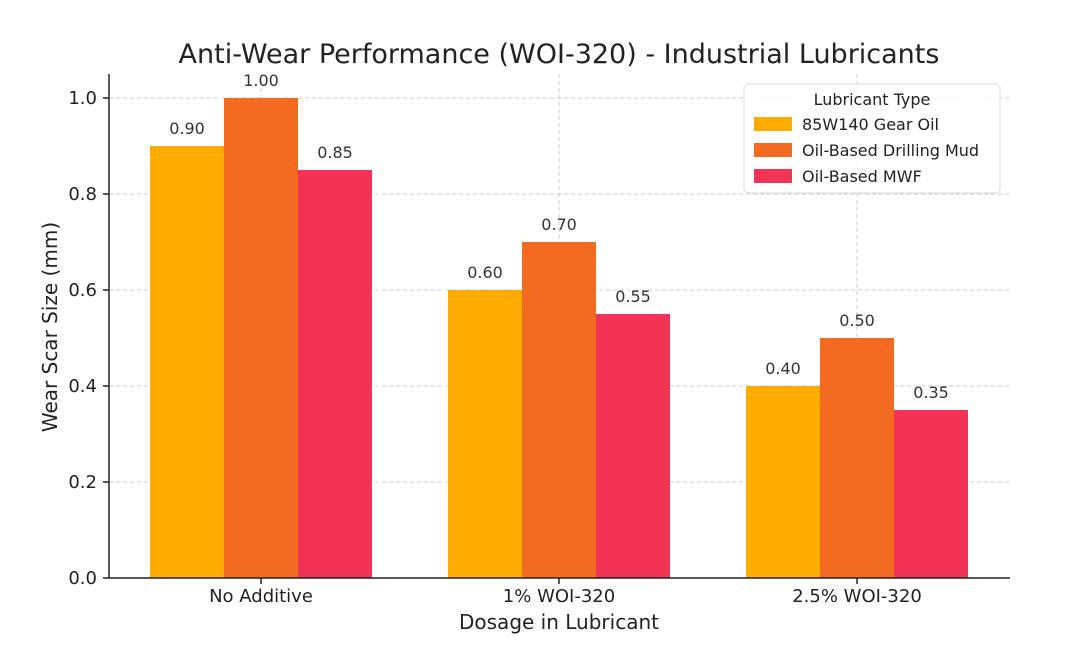  I want to click on bar-value-label: 1.00, so click(261, 80).